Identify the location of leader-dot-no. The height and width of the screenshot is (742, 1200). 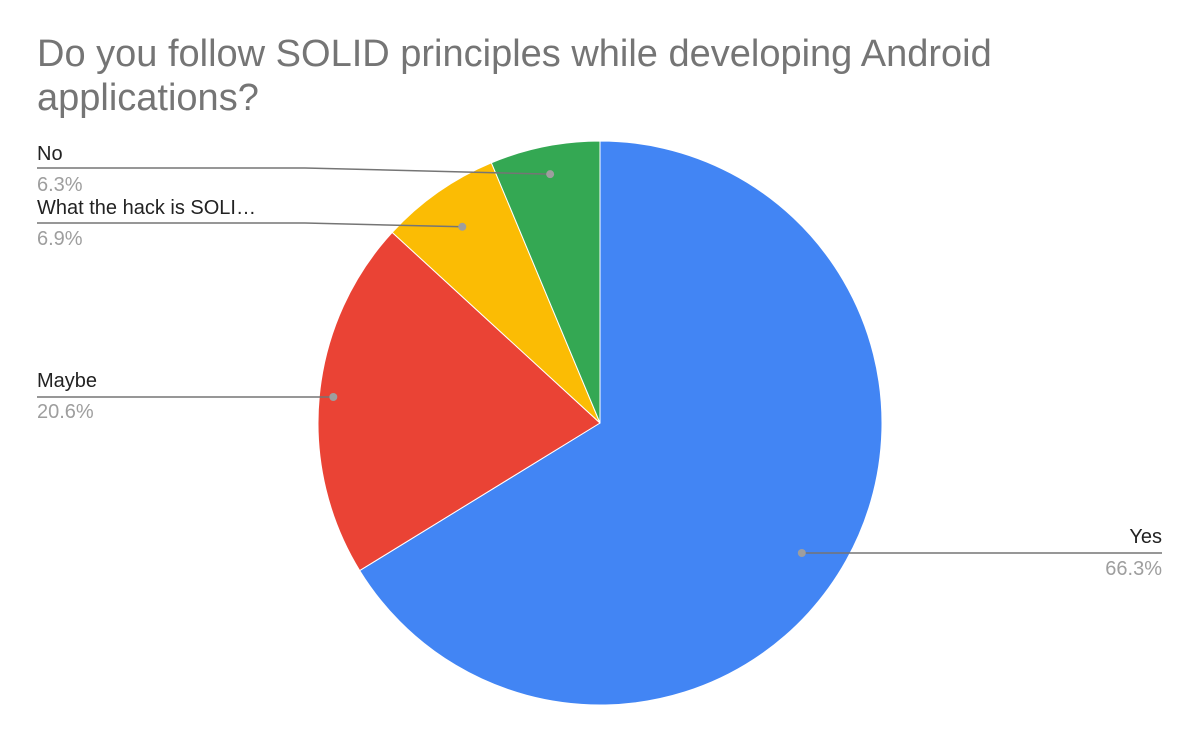
(550, 174).